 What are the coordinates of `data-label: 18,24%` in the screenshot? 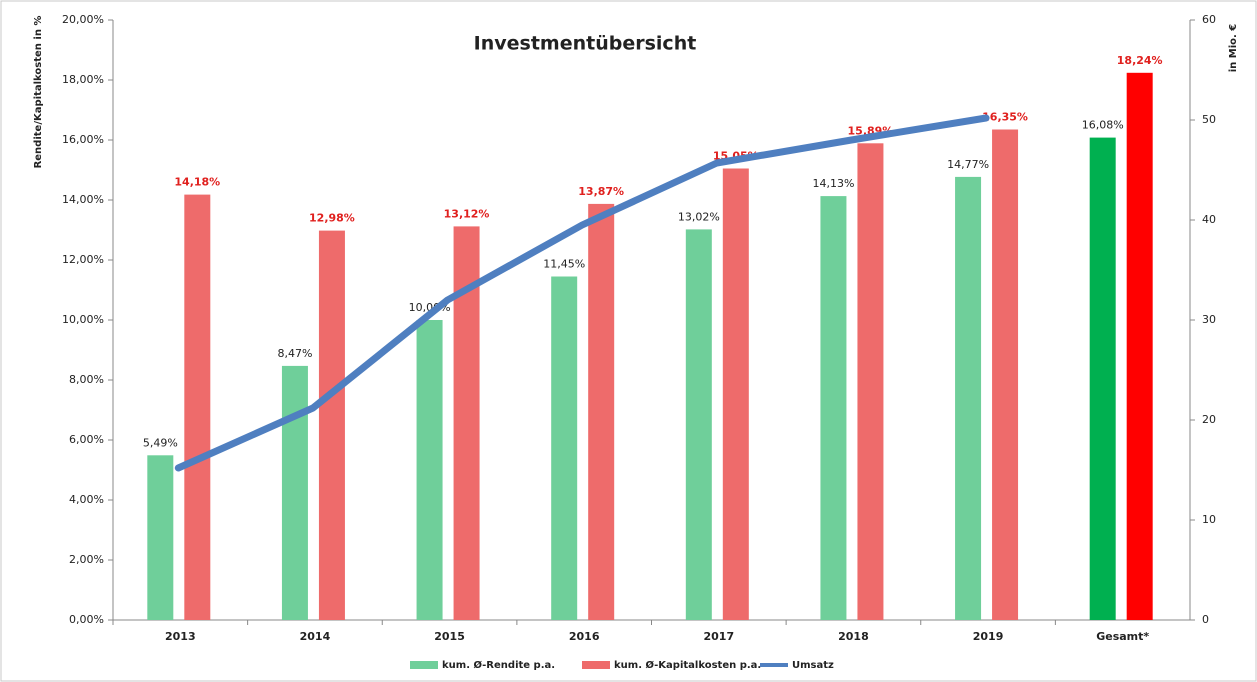 It's located at (1140, 60).